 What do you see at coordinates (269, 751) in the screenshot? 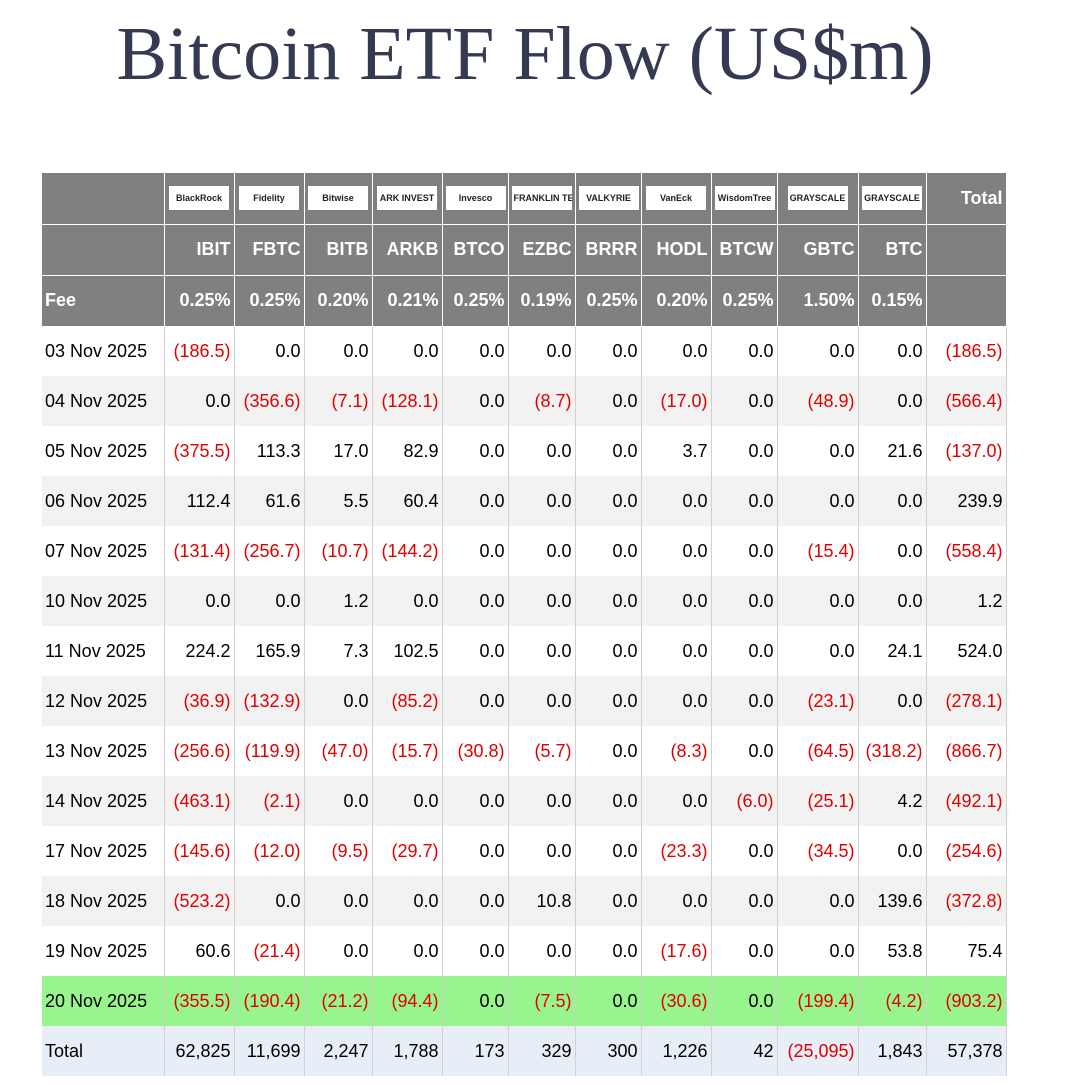
I see `flow-cell: (119.9)` at bounding box center [269, 751].